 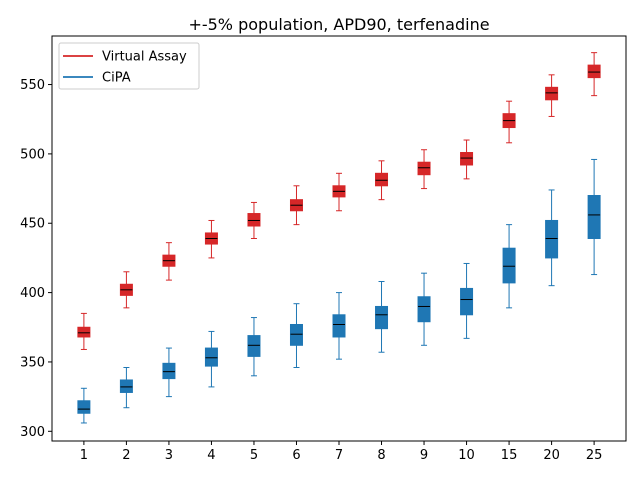 I want to click on x-tick-label: 1, so click(x=84, y=455).